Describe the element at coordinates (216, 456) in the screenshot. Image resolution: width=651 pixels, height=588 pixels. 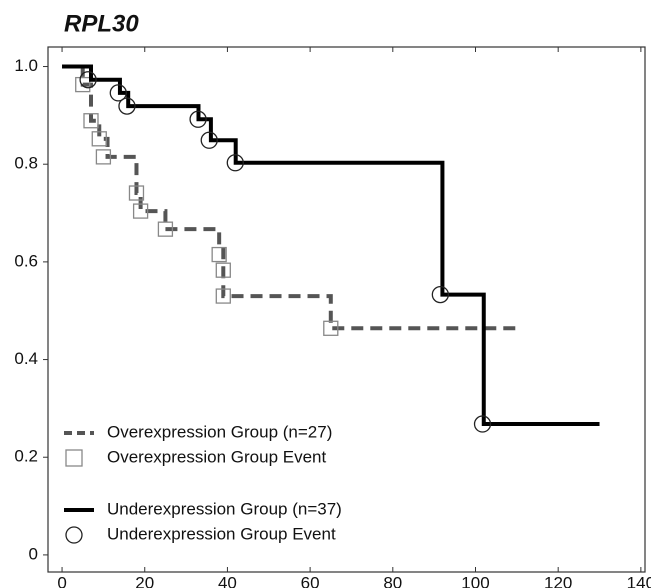
I see `legend-label: Overexpression Group Event` at that location.